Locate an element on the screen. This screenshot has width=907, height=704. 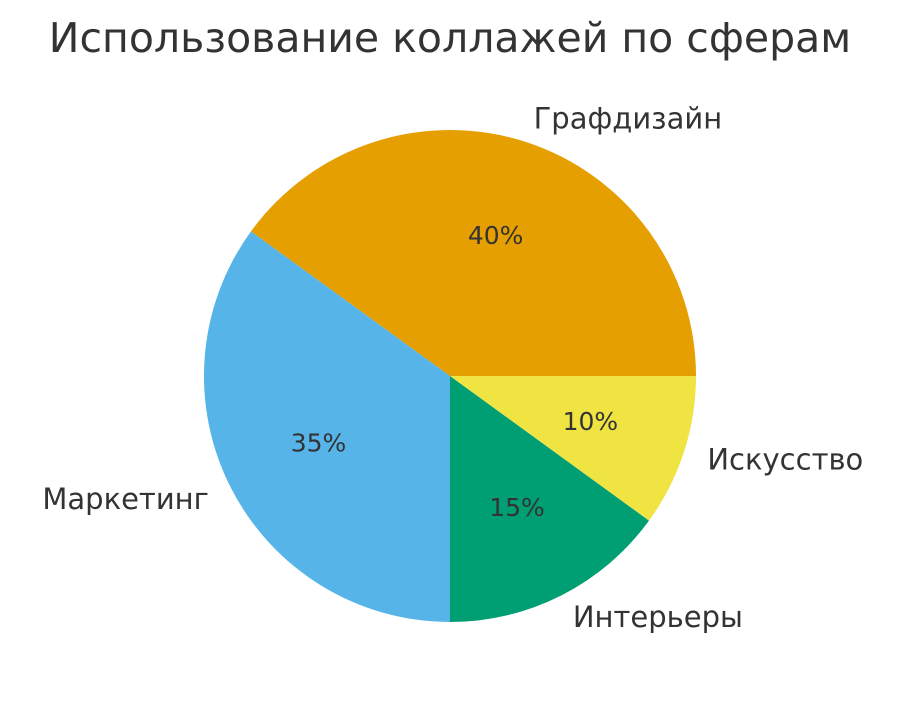
chart-title: Использование коллажей по сферам is located at coordinates (450, 38).